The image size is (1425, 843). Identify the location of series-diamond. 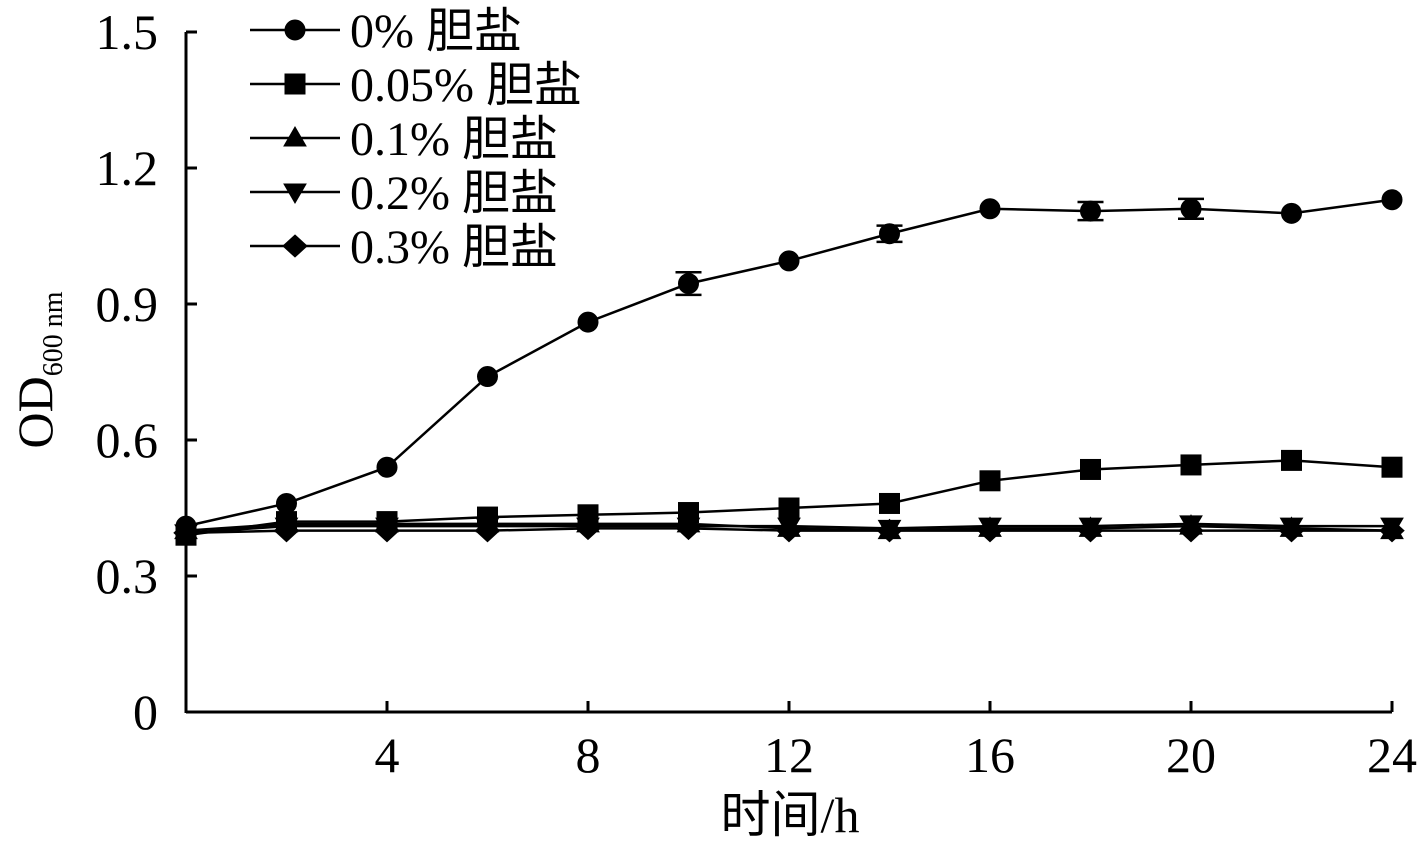
(789, 530).